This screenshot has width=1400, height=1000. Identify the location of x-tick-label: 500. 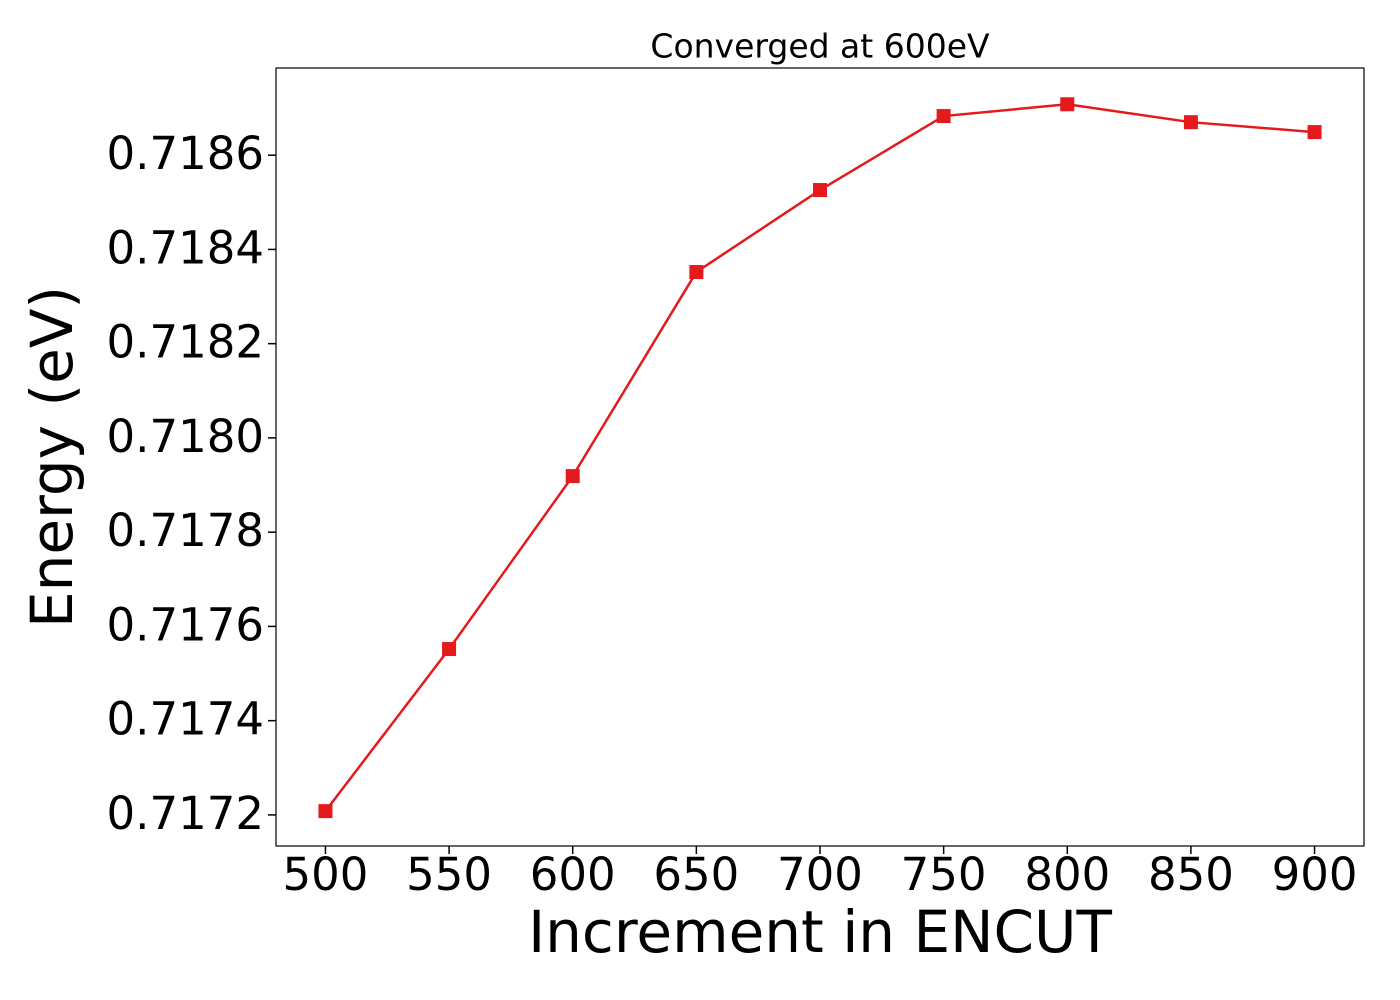
(326, 874).